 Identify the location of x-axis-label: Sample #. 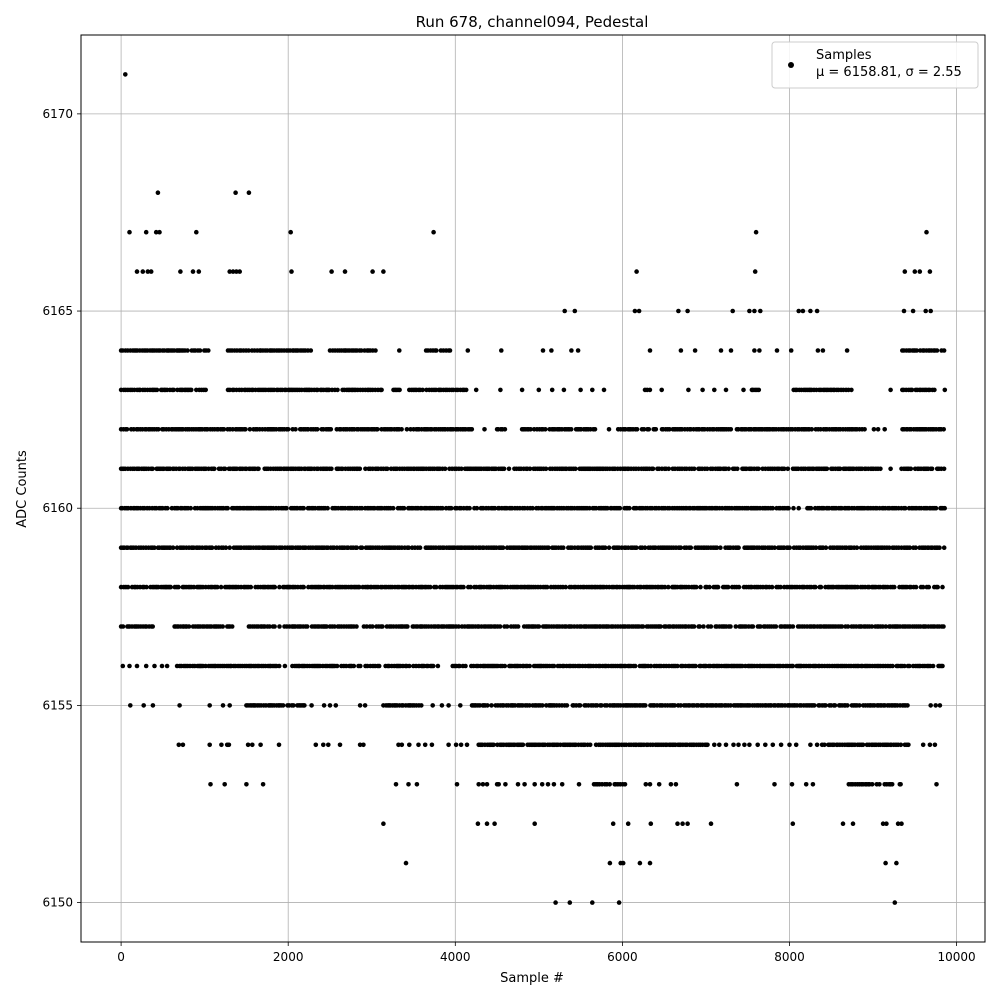
(532, 978).